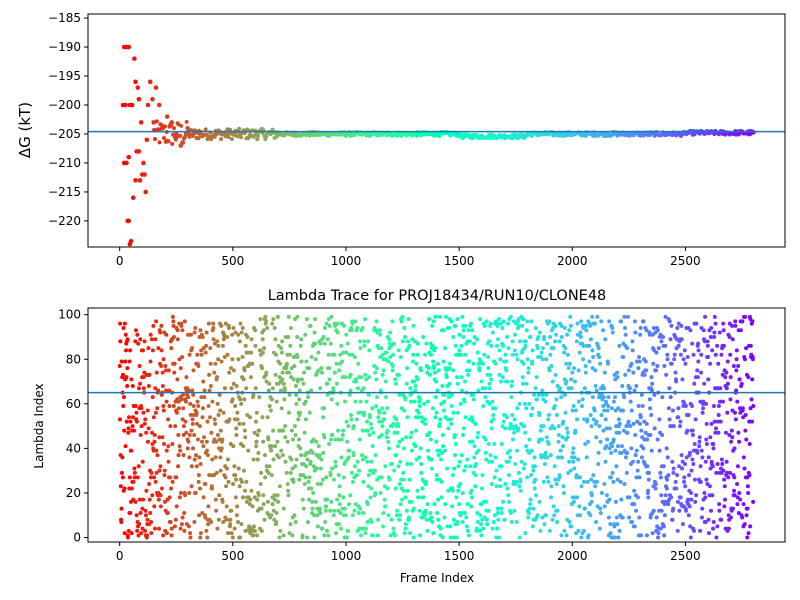 This screenshot has width=800, height=600. I want to click on delta-g-point, so click(416, 135).